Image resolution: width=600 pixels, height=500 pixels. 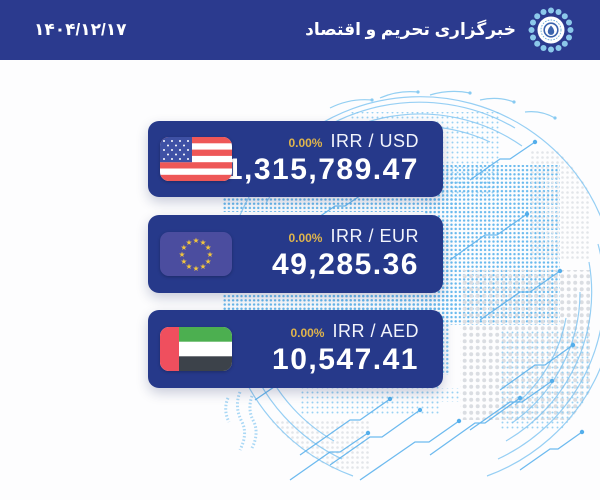 I want to click on rate-value: 1,315,789.47, so click(x=322, y=170).